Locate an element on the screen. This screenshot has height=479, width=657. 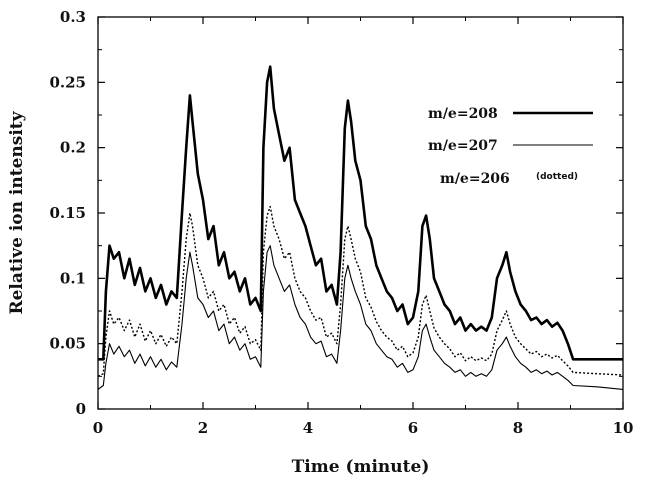
x-tick-label: 4 is located at coordinates (308, 428).